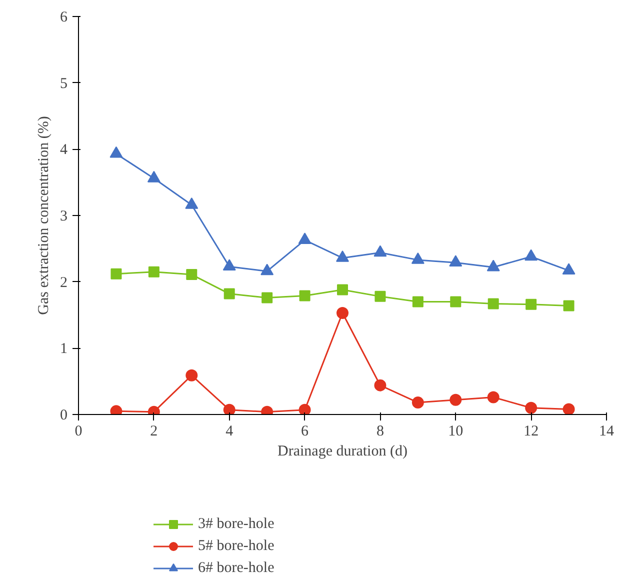  I want to click on y-tick-label: 4, so click(64, 150).